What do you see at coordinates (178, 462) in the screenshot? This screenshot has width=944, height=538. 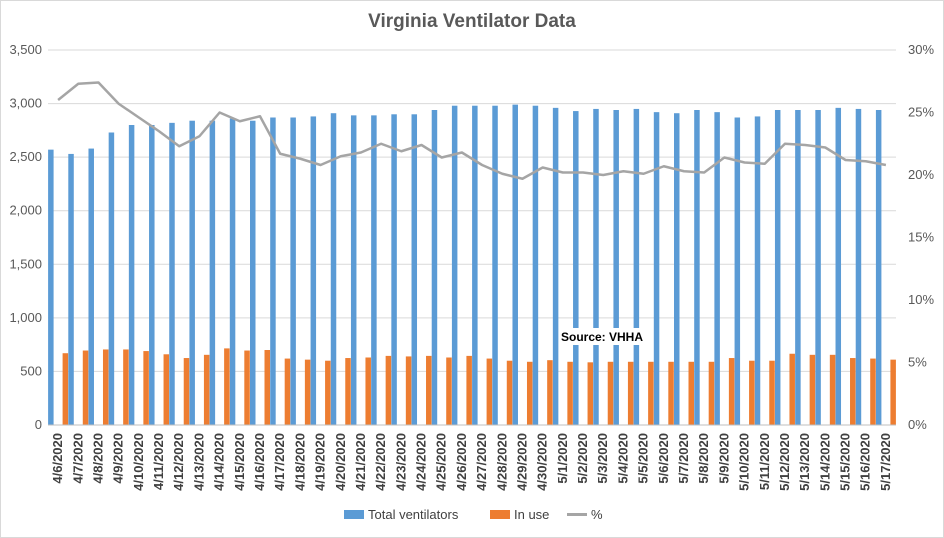 I see `x-tick-label: 4/12/2020` at bounding box center [178, 462].